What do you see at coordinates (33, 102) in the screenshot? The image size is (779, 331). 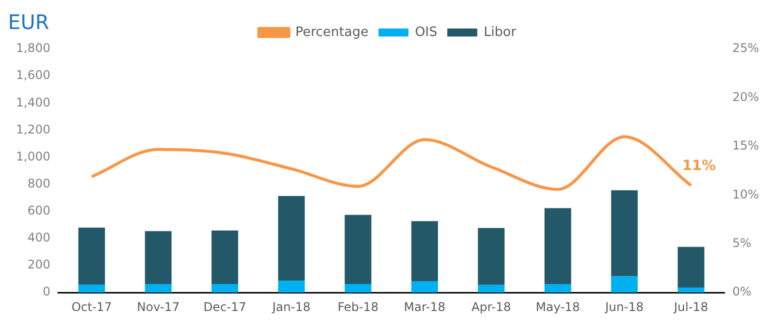 I see `y-tick-label: 1,400` at bounding box center [33, 102].